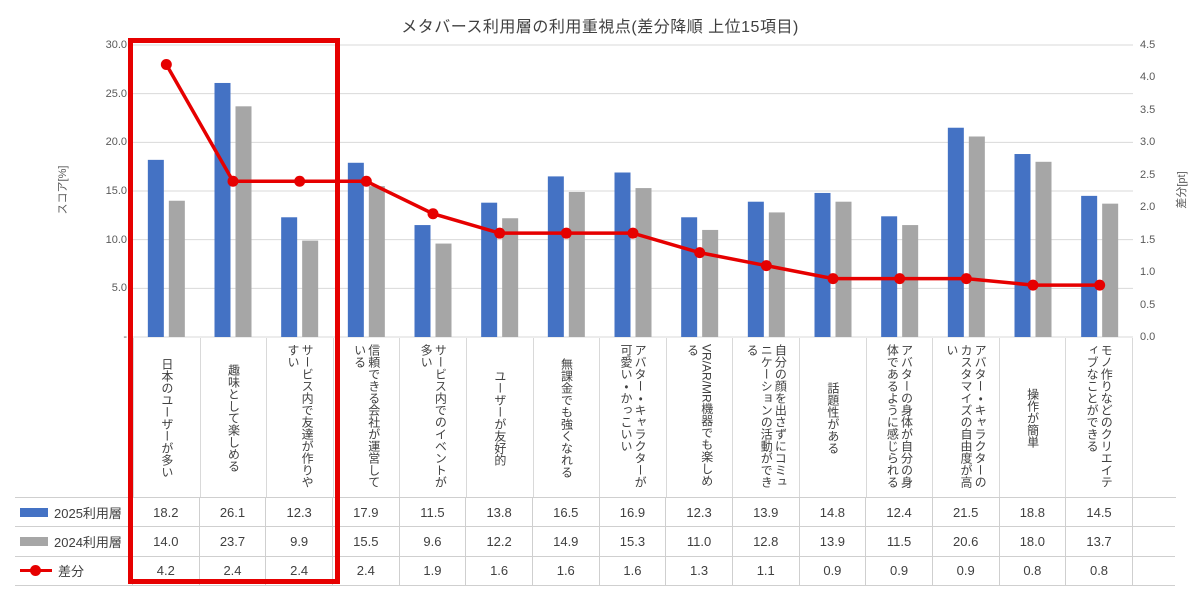 The image size is (1200, 596). I want to click on left-tick-label: -, so click(125, 337).